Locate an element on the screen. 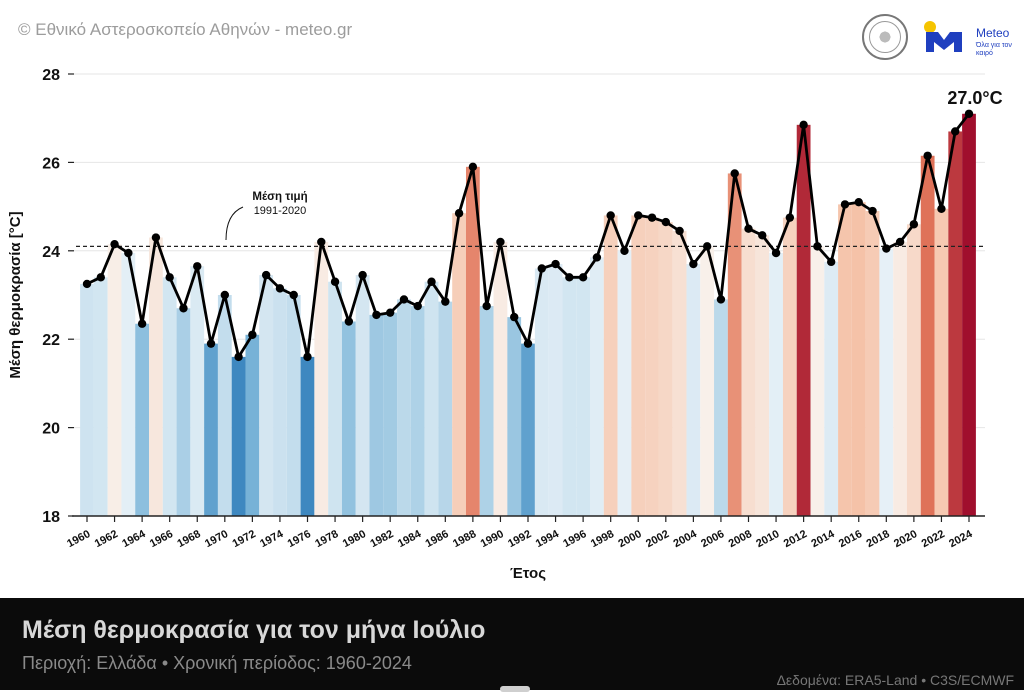 This screenshot has height=692, width=1024. bar-1981 is located at coordinates (376, 415).